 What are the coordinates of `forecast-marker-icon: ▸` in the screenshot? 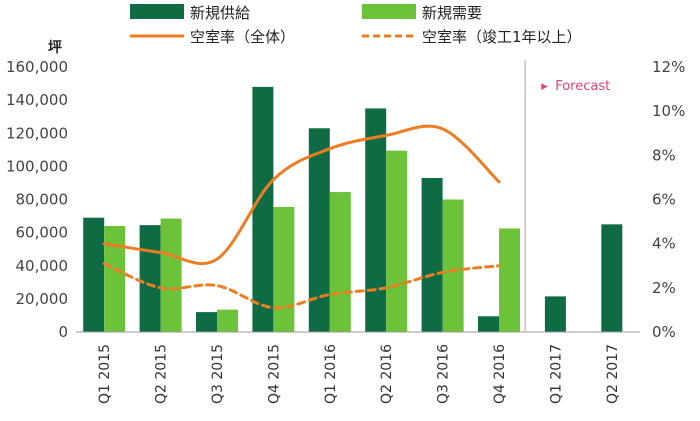 It's located at (544, 86).